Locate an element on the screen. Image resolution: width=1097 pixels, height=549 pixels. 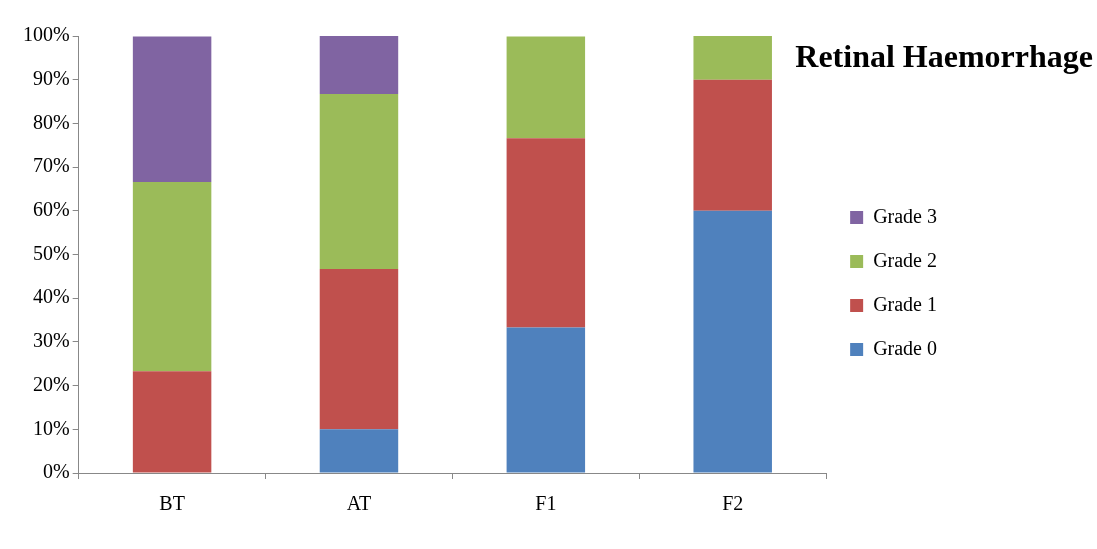
y-tick-label: 90% is located at coordinates (51, 77).